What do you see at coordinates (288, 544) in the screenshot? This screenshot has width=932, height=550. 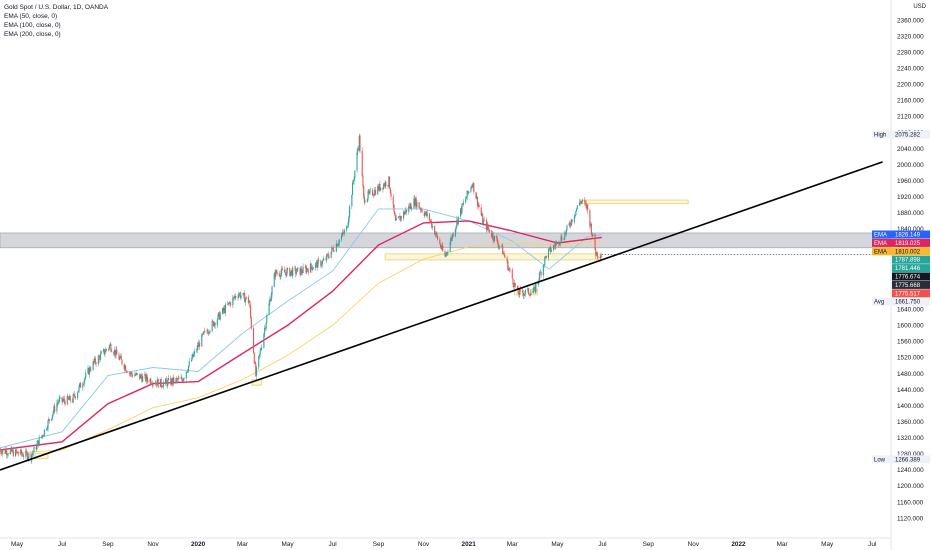 I see `time-tick-label: May` at bounding box center [288, 544].